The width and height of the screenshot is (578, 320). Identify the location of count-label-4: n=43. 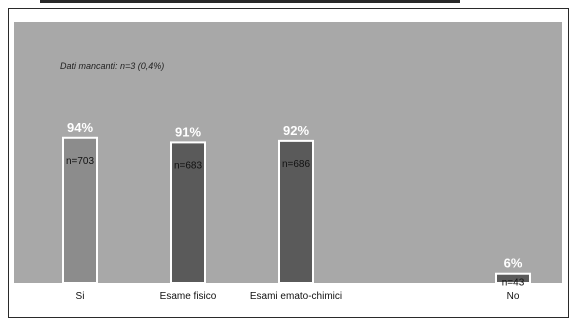
(513, 283).